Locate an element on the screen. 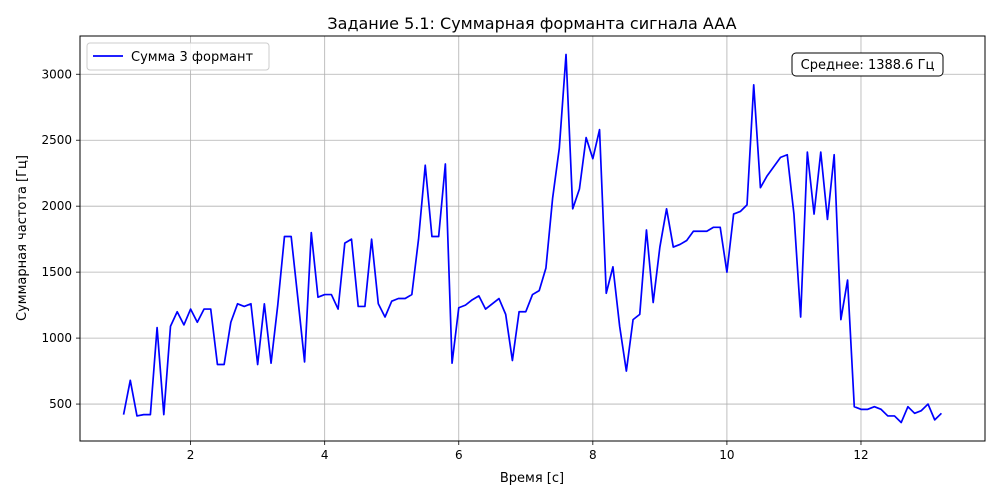 The width and height of the screenshot is (1000, 504). y-axis-ticks: 500 1000 1500 2000 2500 3000 is located at coordinates (60, 239).